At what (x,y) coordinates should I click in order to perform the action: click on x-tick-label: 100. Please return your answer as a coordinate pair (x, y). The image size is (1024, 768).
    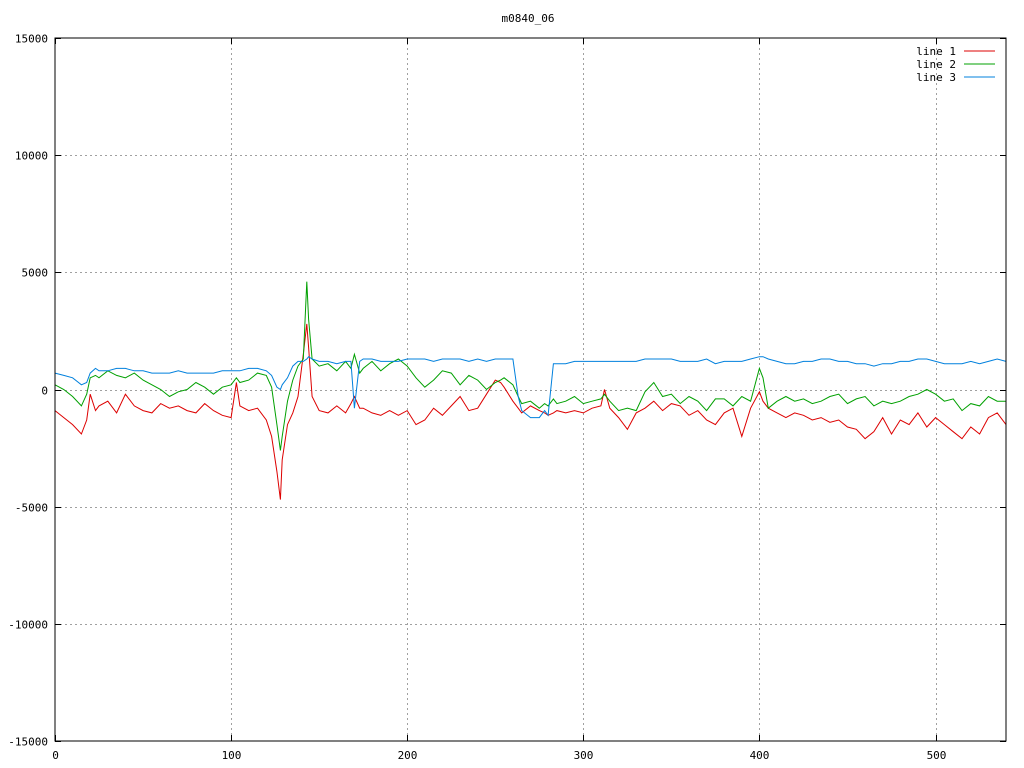
    Looking at the image, I should click on (232, 755).